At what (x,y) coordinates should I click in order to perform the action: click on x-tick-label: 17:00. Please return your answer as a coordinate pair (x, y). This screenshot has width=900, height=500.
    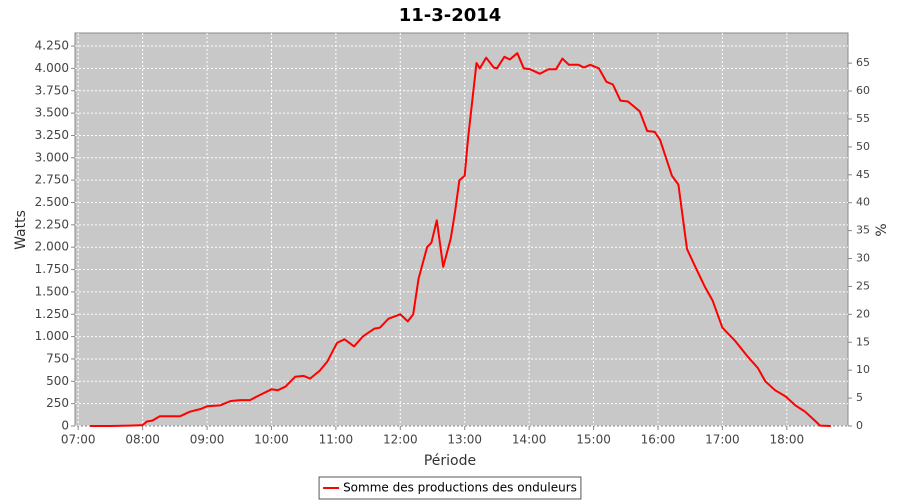
    Looking at the image, I should click on (722, 440).